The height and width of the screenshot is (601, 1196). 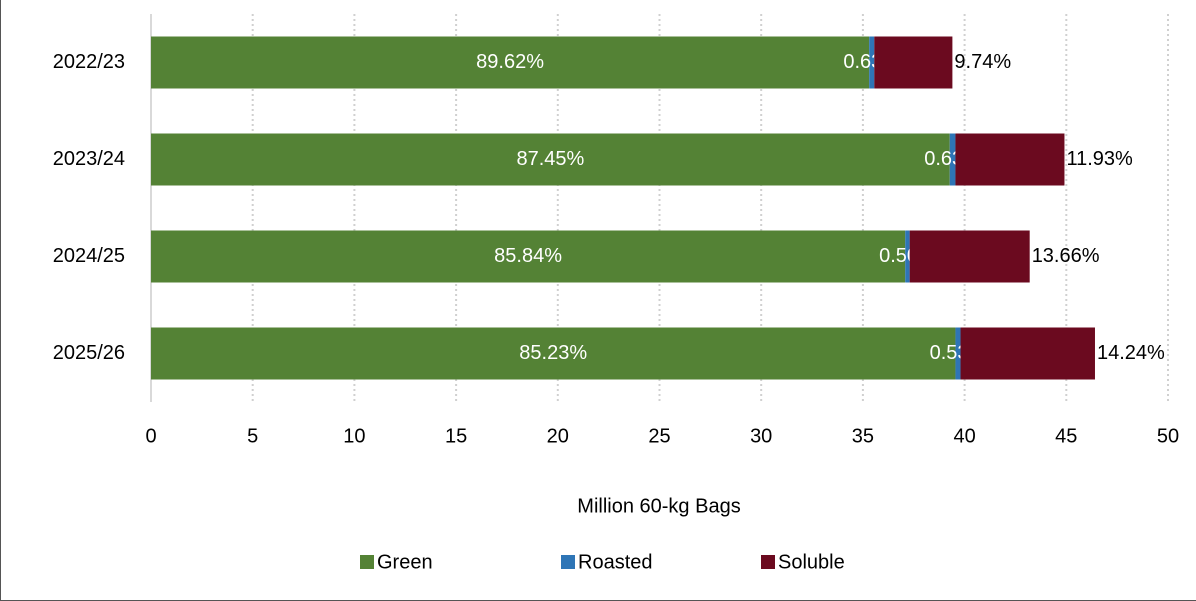 I want to click on x-tick-label: 10, so click(x=354, y=436).